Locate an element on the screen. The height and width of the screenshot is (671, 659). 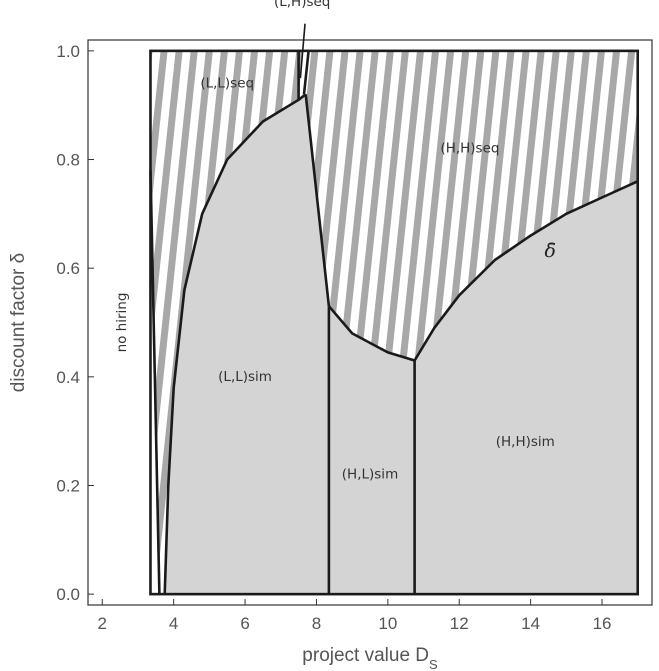
x-axis-title-subscript: S is located at coordinates (433, 664).